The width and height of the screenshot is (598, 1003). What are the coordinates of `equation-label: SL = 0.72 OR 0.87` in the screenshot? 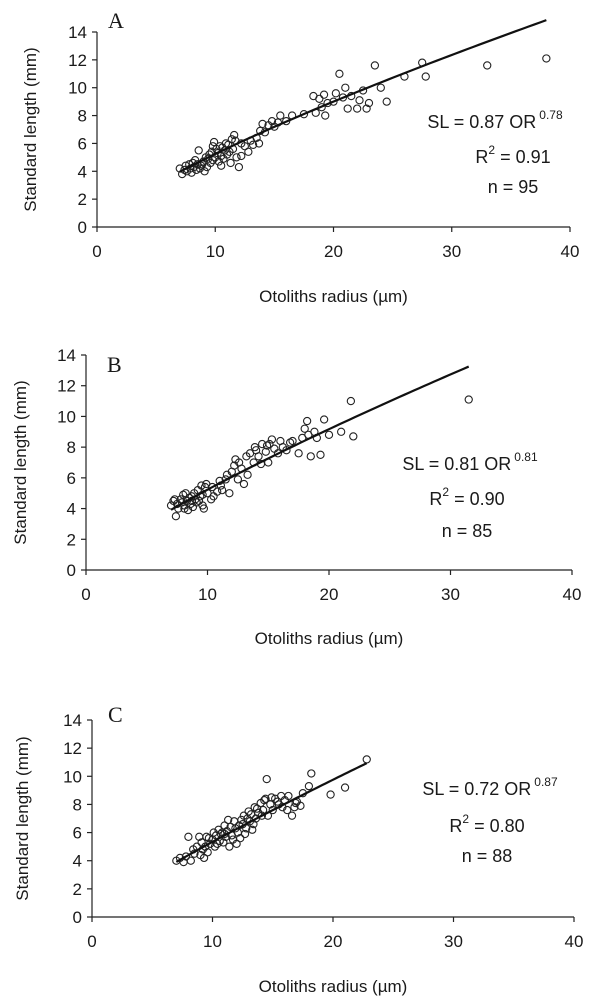 It's located at (490, 787).